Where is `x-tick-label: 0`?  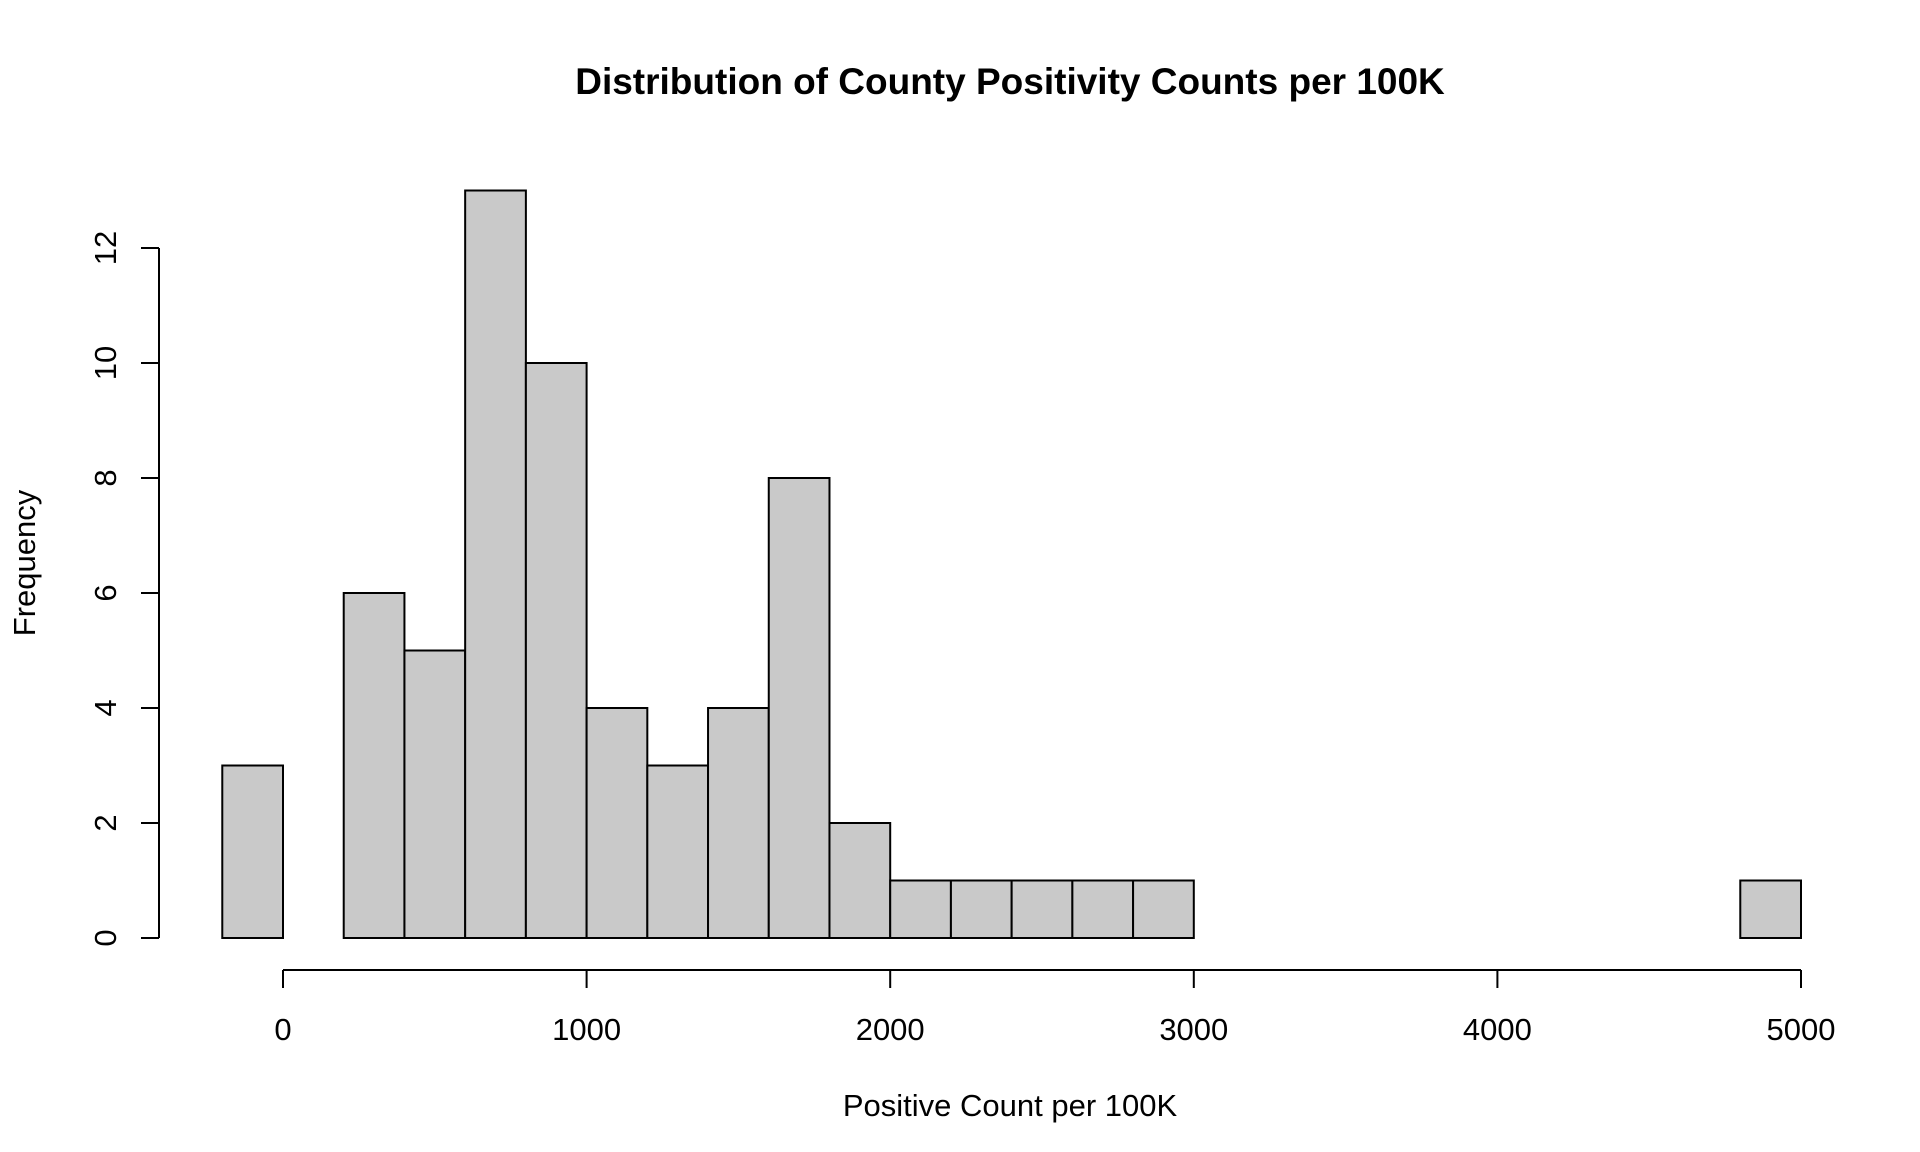 x-tick-label: 0 is located at coordinates (282, 1029).